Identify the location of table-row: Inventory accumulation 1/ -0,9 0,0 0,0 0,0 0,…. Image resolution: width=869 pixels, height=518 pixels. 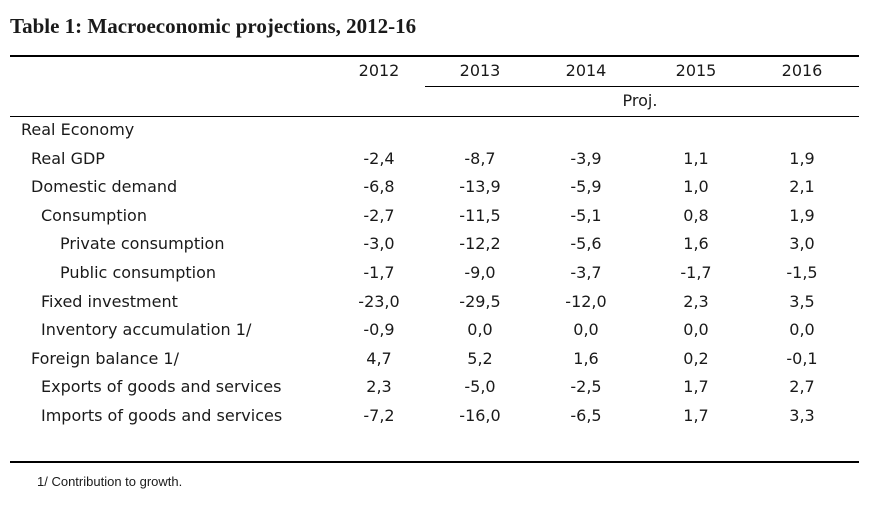
(434, 334).